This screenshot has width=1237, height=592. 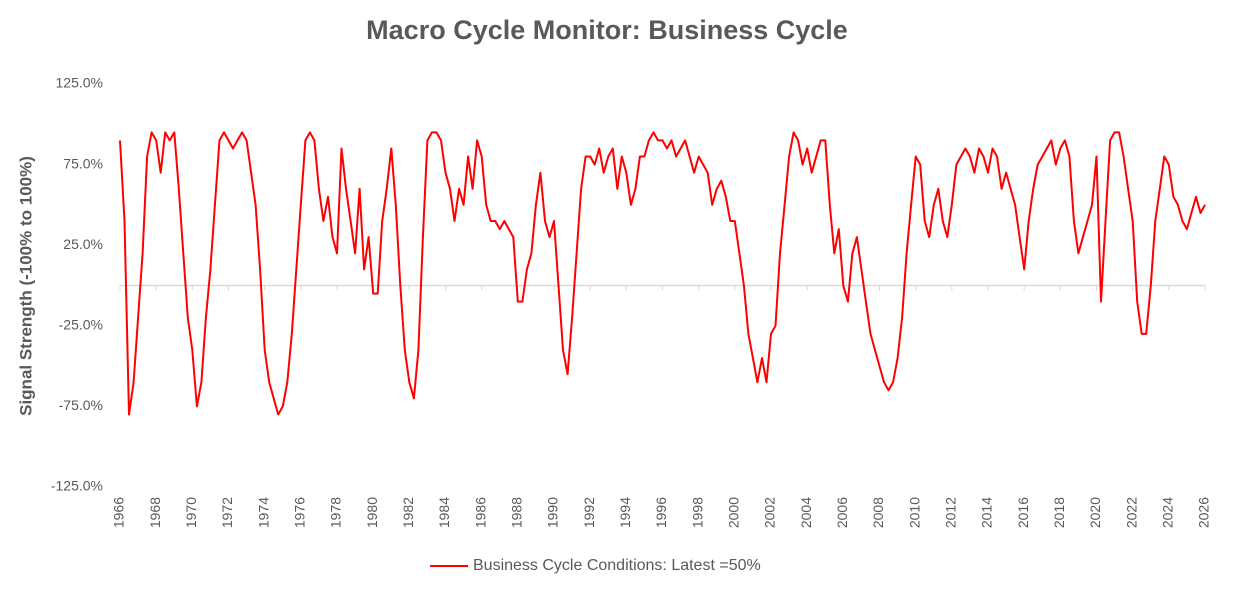 I want to click on x-tick-label: 1974, so click(x=263, y=512).